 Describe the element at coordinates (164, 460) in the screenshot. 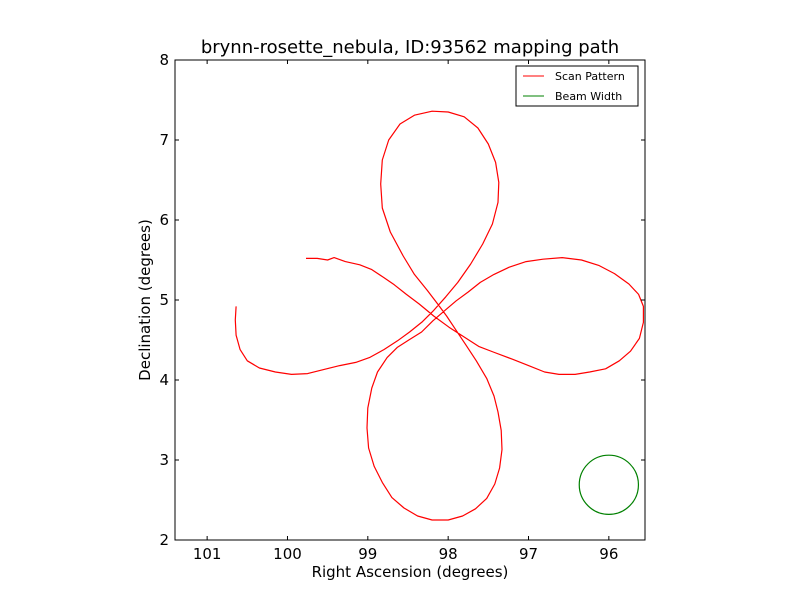

I see `y-tick-label: 3` at that location.